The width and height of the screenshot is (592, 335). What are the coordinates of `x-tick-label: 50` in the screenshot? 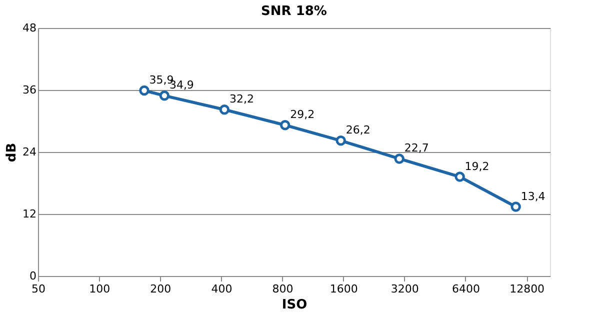 It's located at (39, 289).